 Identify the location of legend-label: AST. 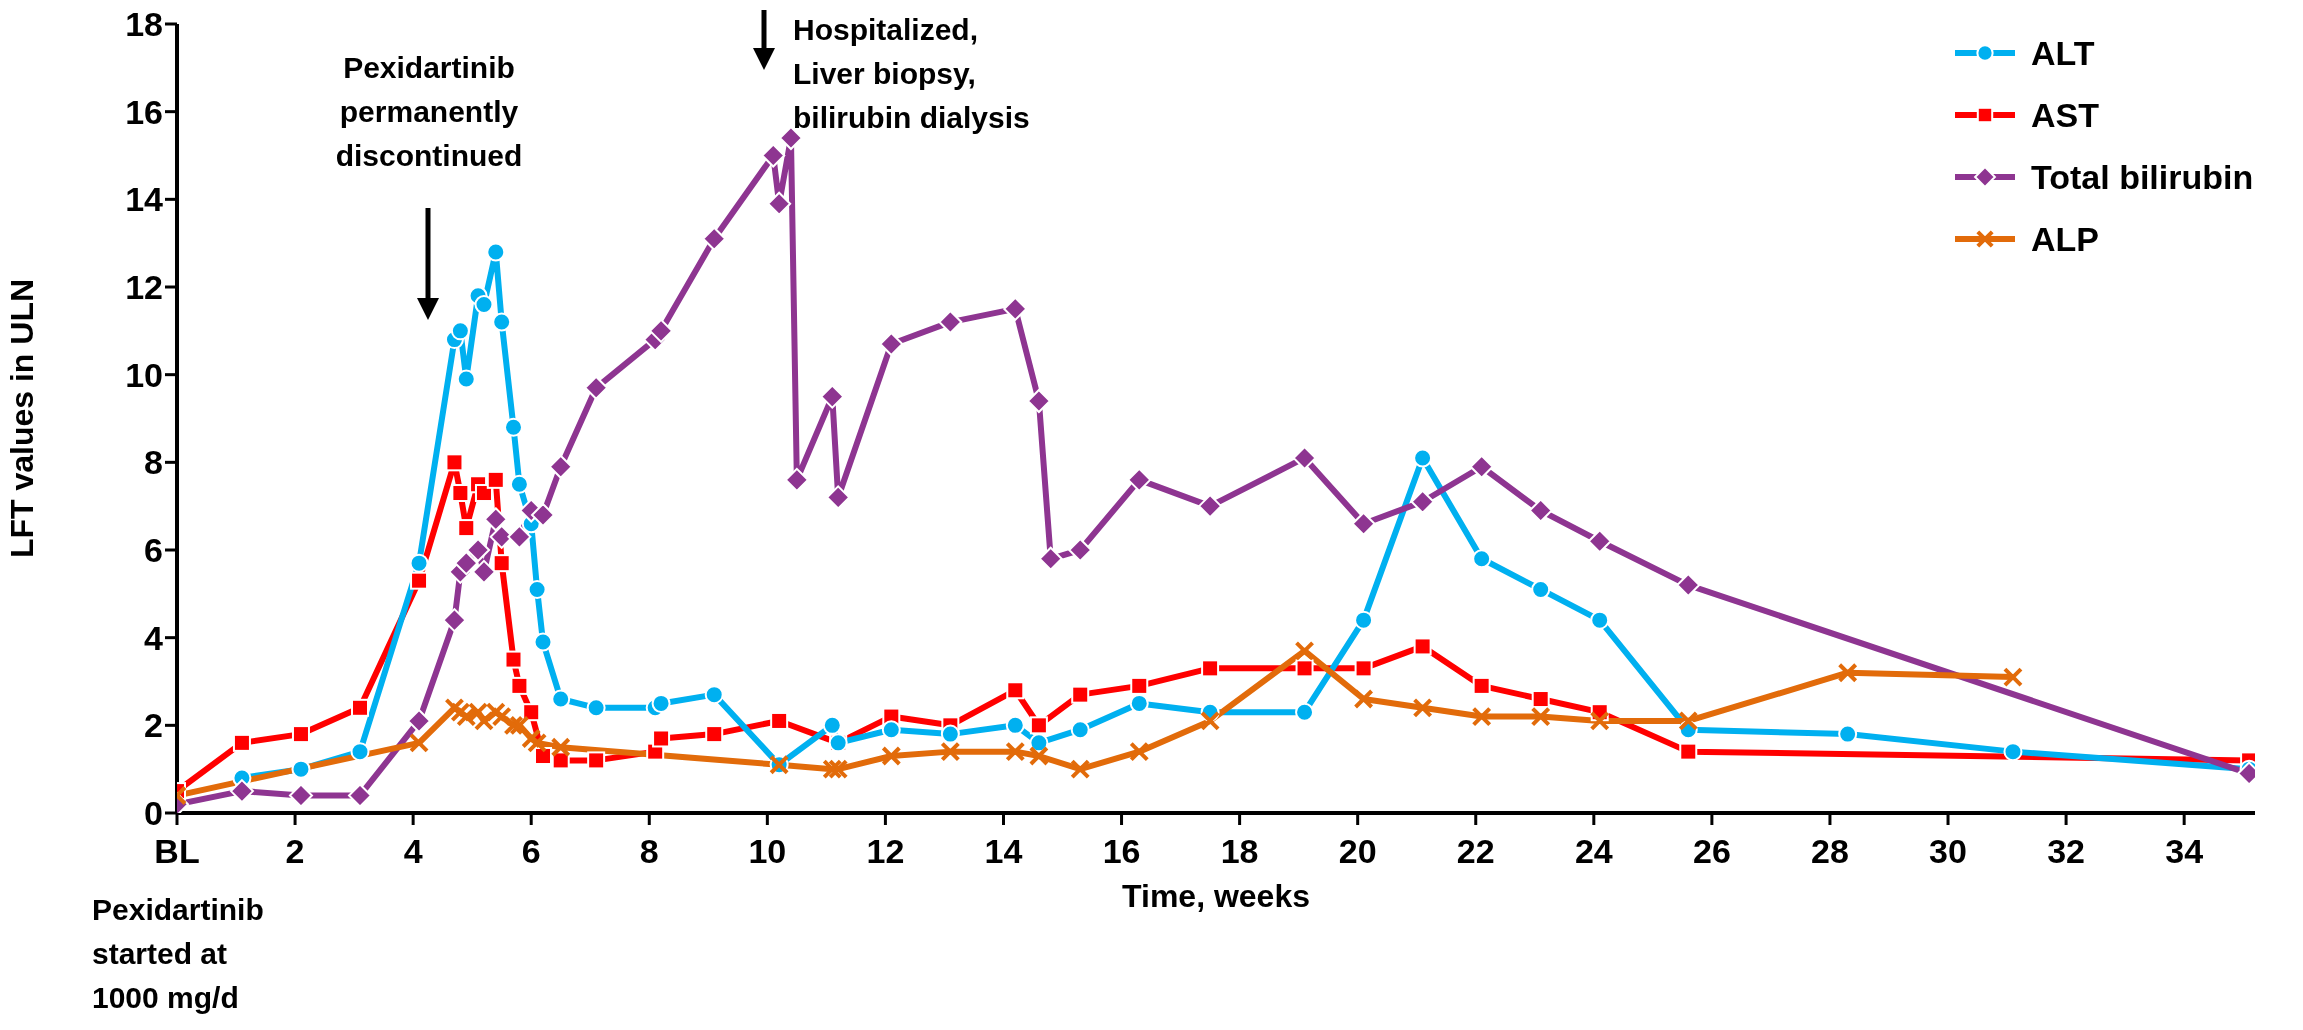
(2065, 115).